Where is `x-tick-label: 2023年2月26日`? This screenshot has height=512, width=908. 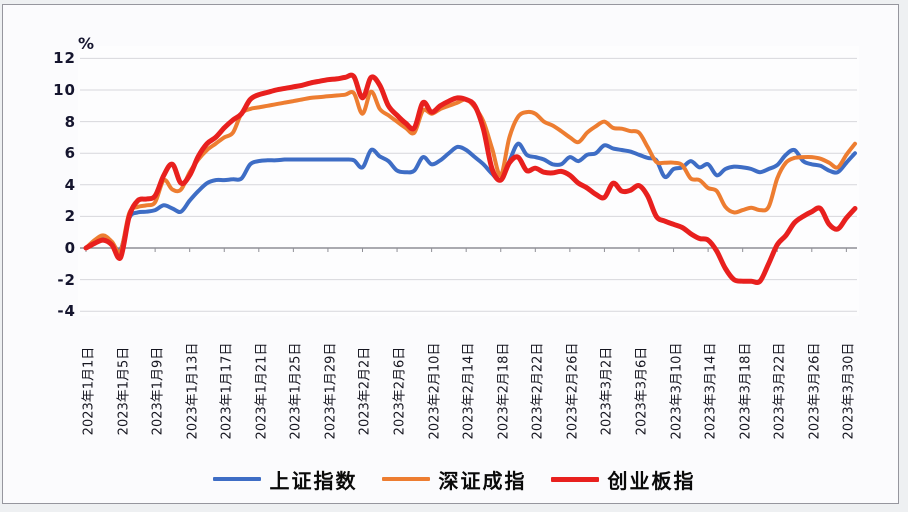
x-tick-label: 2023年2月26日 is located at coordinates (573, 391).